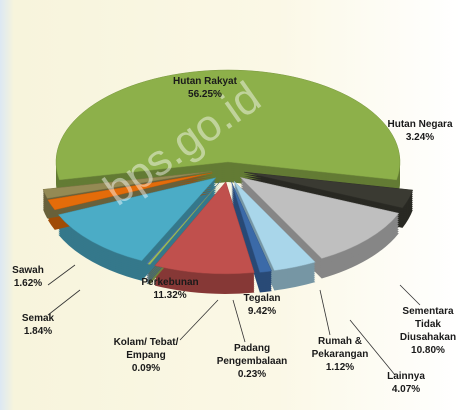 The image size is (461, 410). I want to click on value-label: 10.80%, so click(428, 350).